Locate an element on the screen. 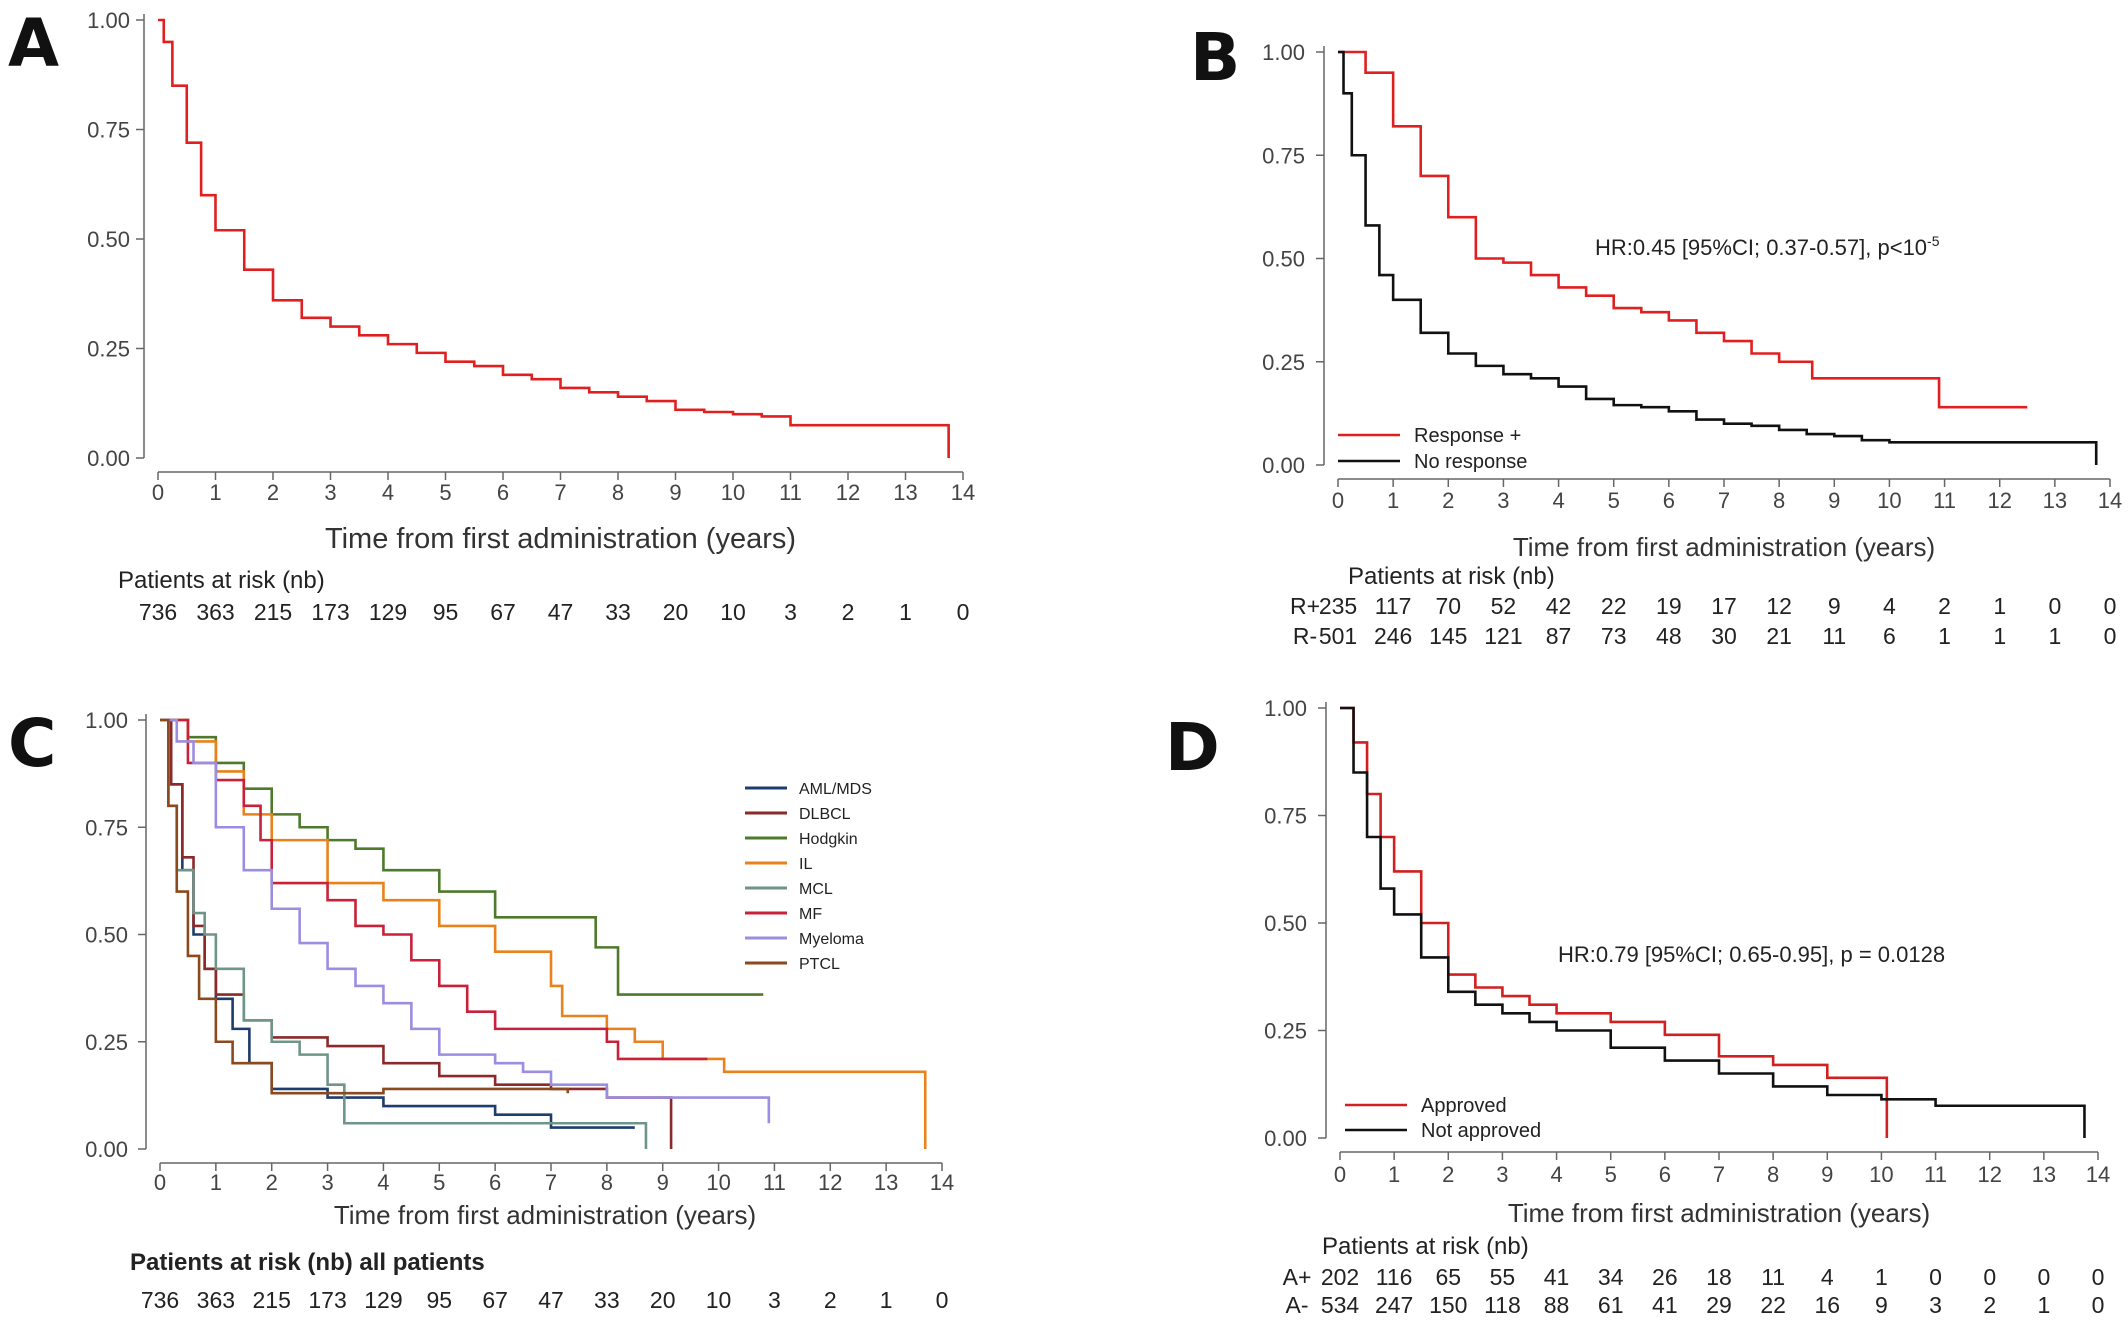 The image size is (2128, 1321). risk-count: 33 is located at coordinates (618, 612).